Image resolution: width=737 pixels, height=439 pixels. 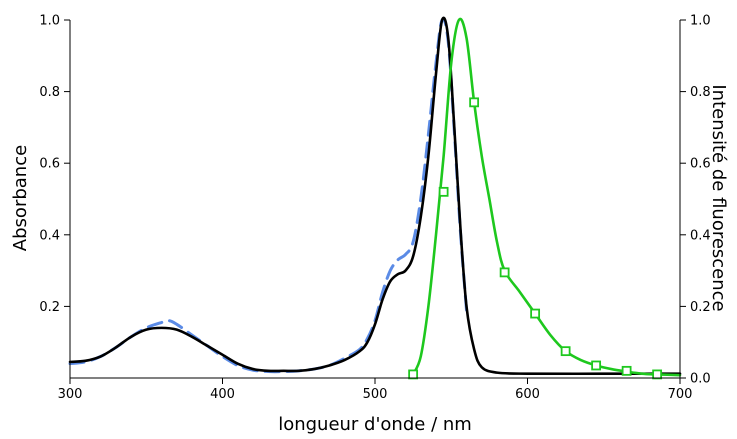 What do you see at coordinates (70, 394) in the screenshot?
I see `x-tick-label: 300` at bounding box center [70, 394].